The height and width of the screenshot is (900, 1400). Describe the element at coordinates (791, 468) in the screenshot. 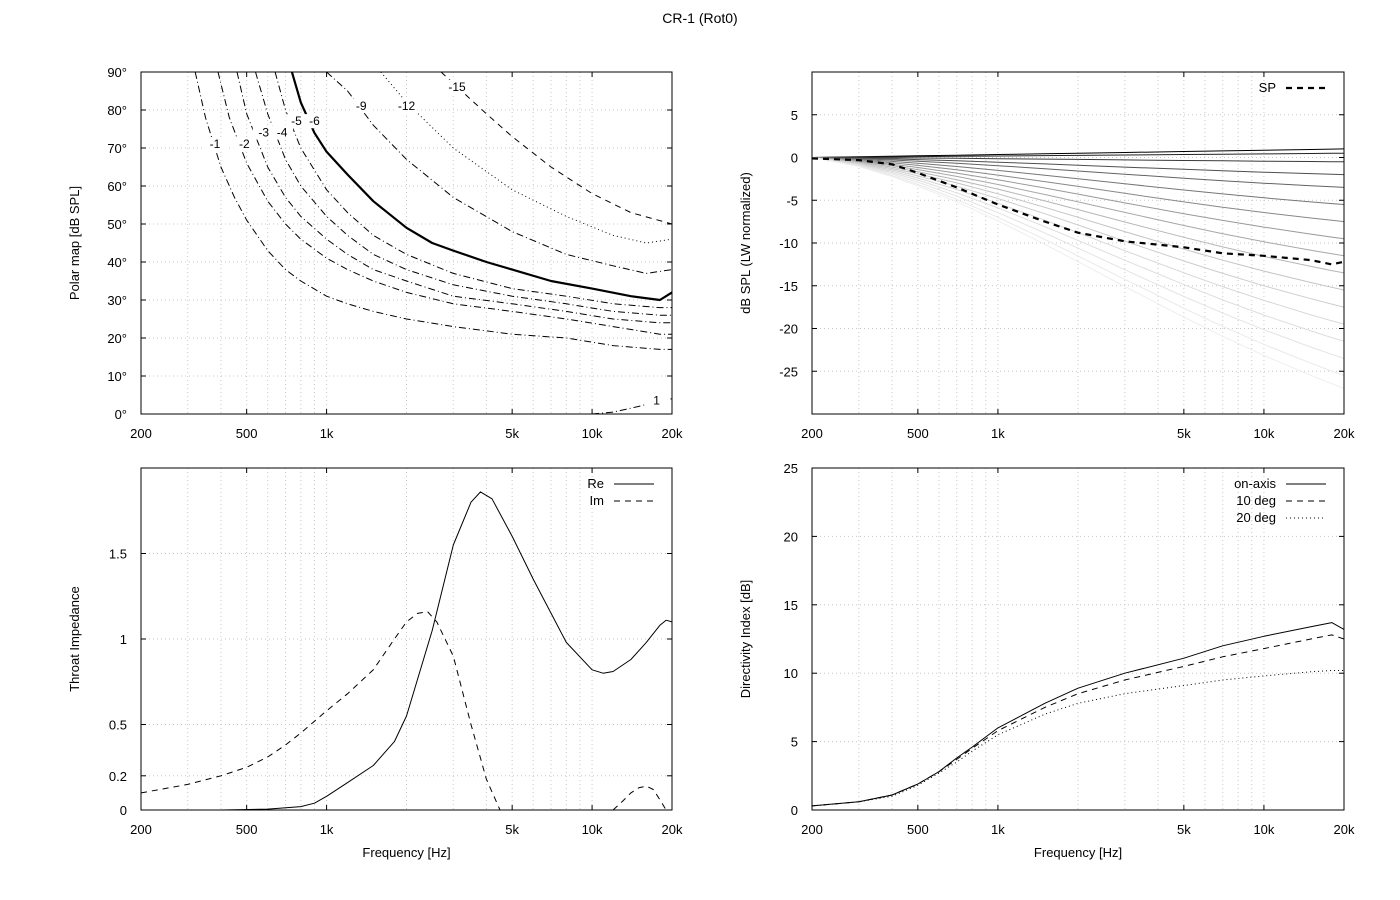

I see `directivity-ytick-label: 25` at that location.